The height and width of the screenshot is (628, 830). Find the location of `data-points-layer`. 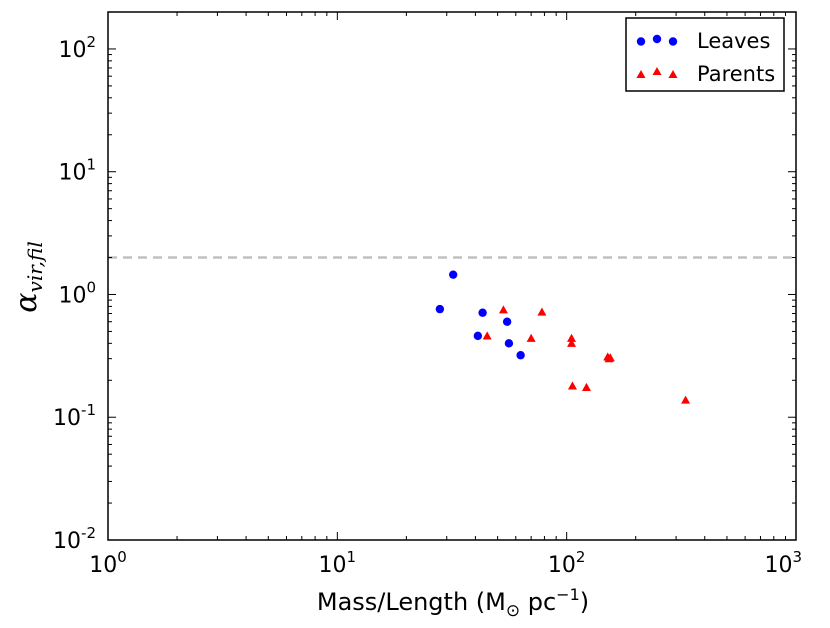

data-points-layer is located at coordinates (563, 337).